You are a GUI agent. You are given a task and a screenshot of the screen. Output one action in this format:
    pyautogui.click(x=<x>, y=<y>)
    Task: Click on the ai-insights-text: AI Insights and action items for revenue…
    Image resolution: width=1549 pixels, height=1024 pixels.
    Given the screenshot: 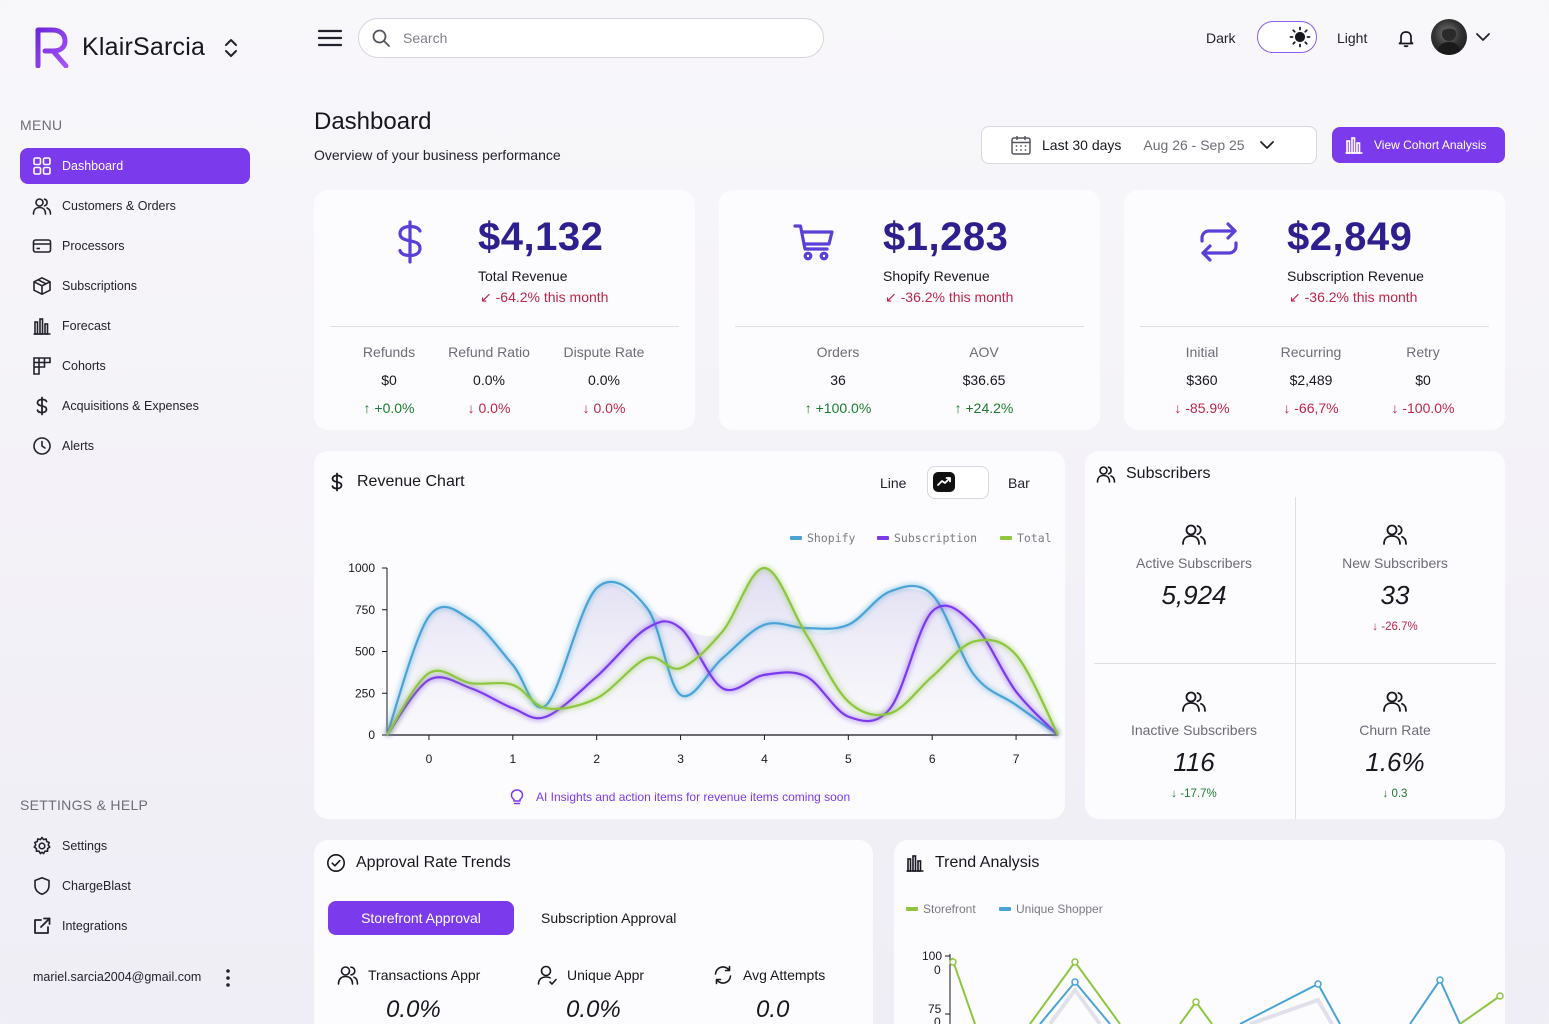 What is the action you would take?
    pyautogui.click(x=693, y=797)
    